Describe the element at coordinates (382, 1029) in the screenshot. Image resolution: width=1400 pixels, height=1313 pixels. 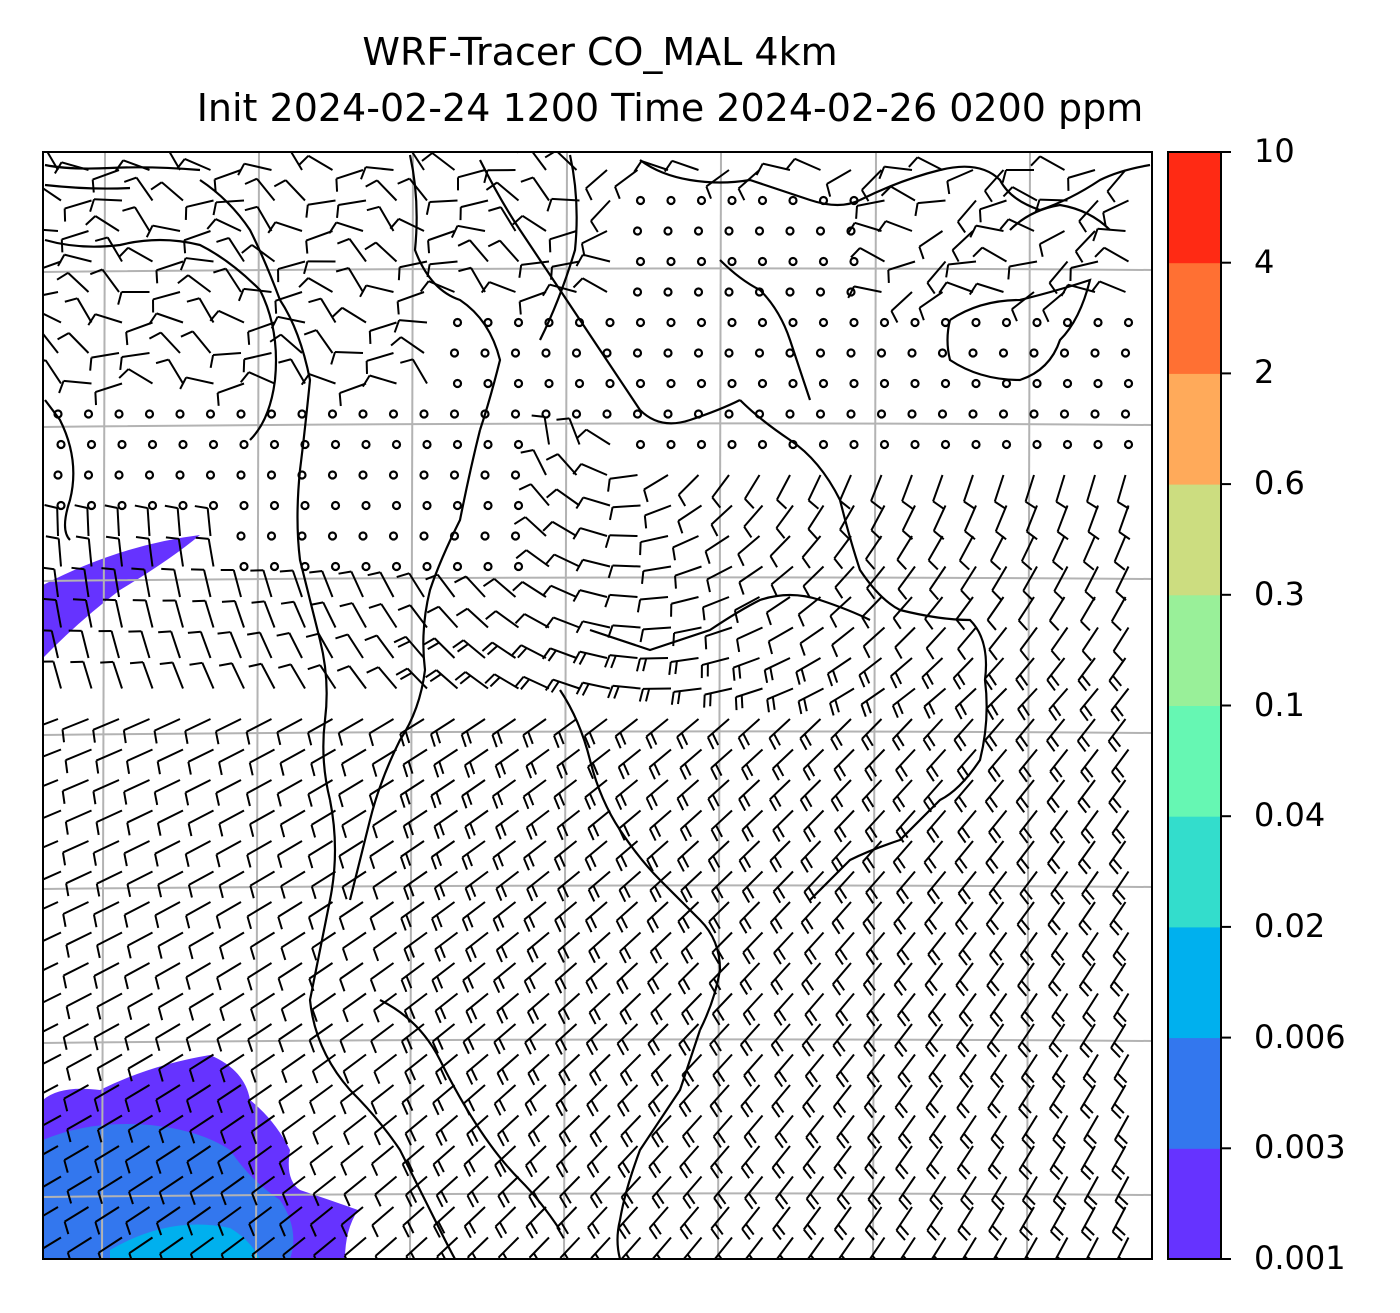
I see `coastline-path` at that location.